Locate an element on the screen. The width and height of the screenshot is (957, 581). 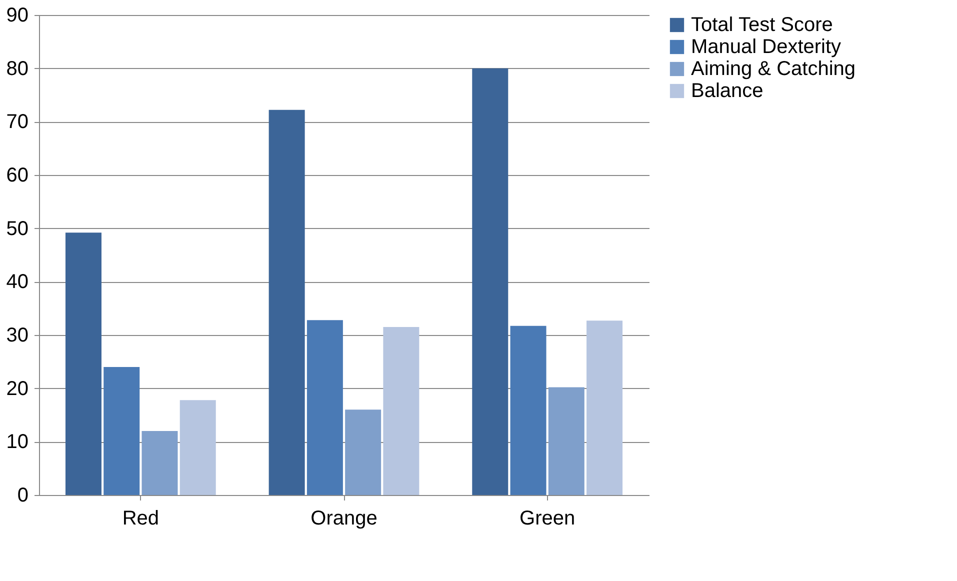
y-tick-label: 20 is located at coordinates (17, 389).